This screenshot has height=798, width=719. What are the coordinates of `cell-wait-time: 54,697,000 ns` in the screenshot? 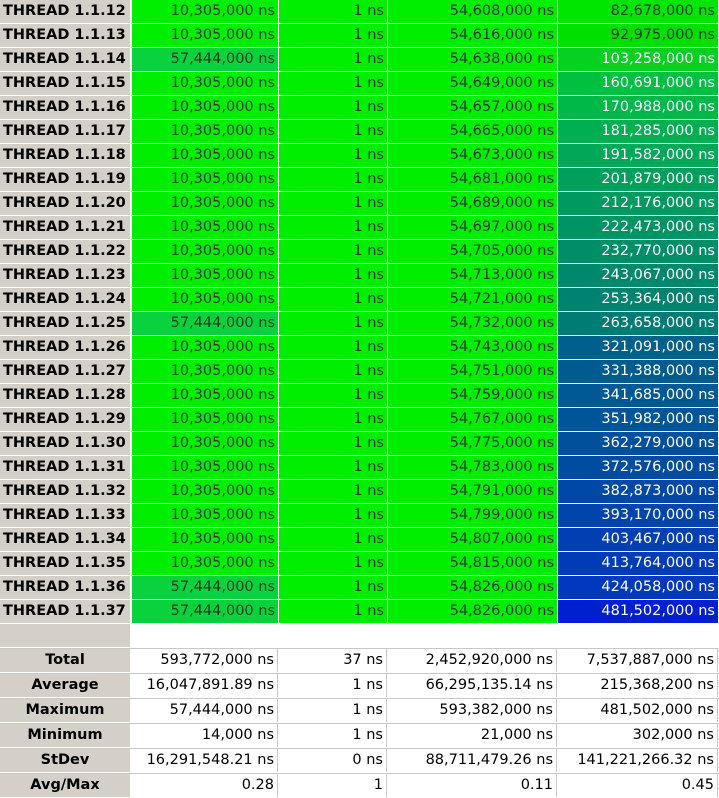 It's located at (472, 227).